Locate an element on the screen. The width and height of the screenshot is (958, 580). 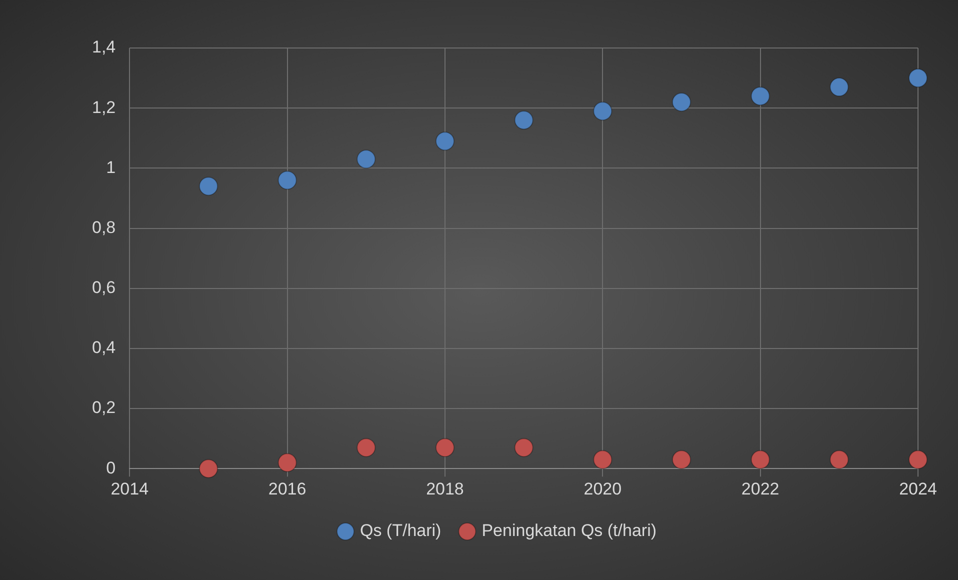
y-tick-label: 0,4 is located at coordinates (104, 348).